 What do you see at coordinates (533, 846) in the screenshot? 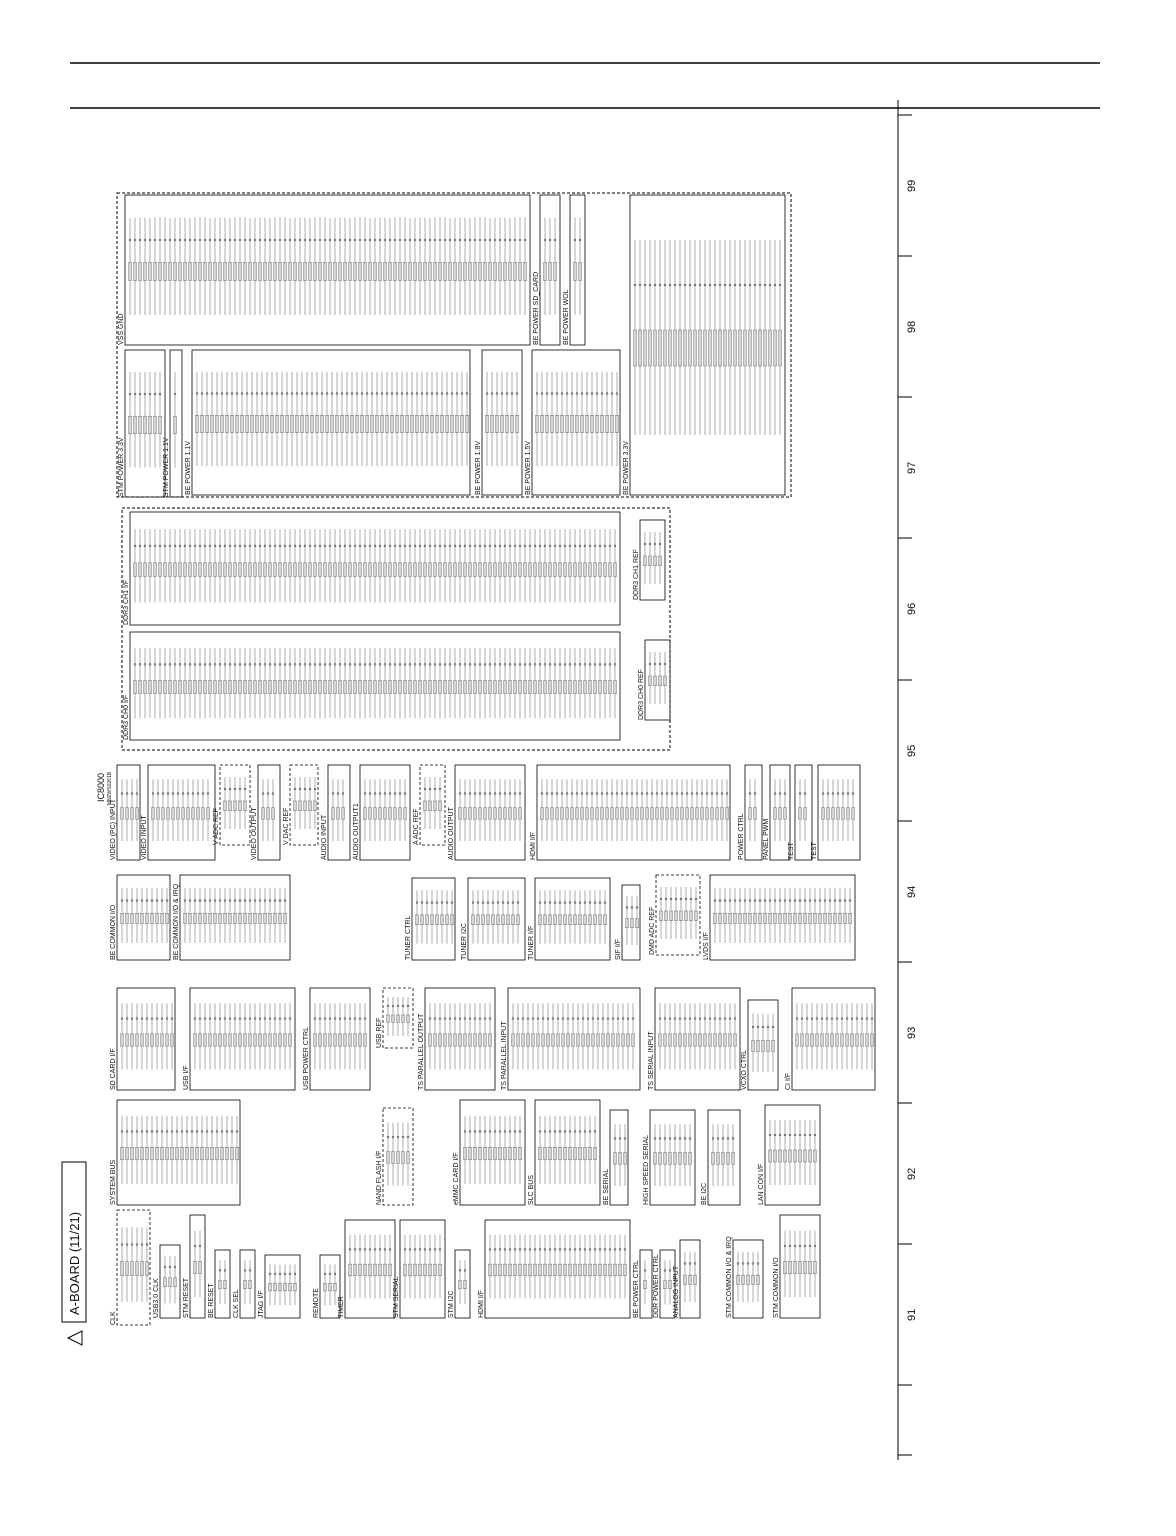
I see `block-label: HDMI I/F` at bounding box center [533, 846].